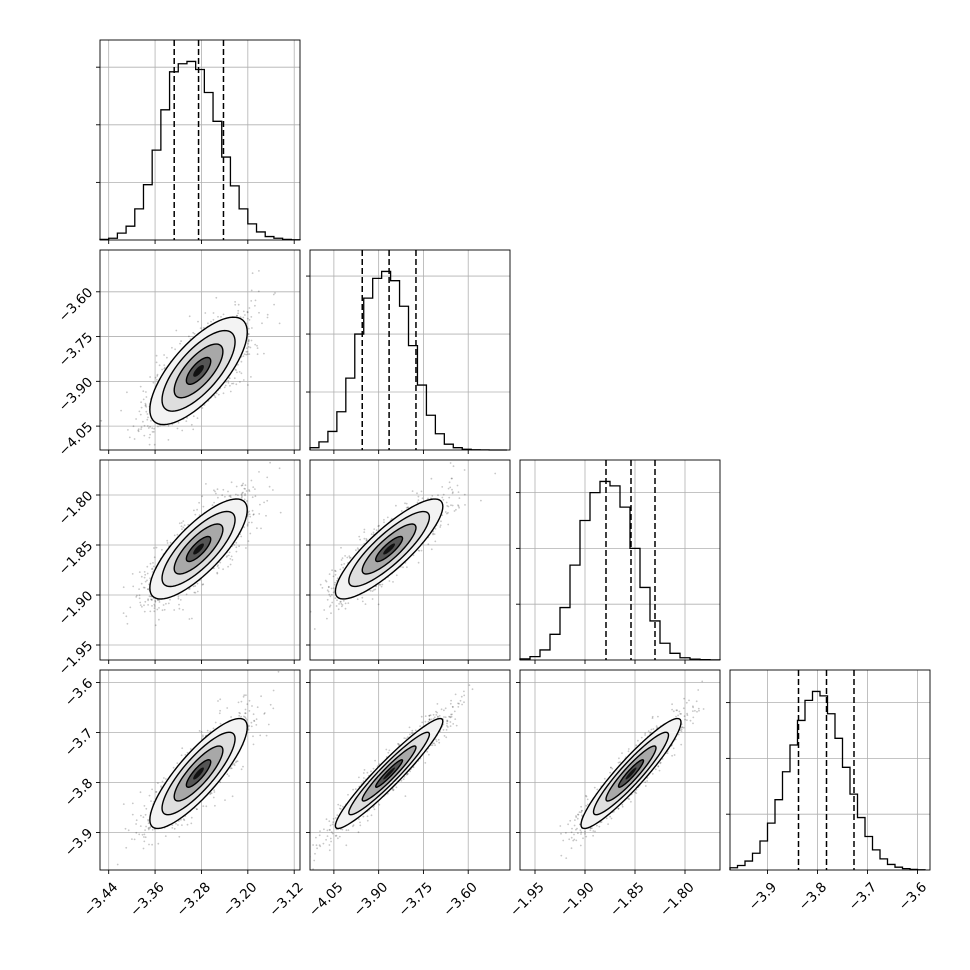 Image resolution: width=970 pixels, height=970 pixels. I want to click on density-fill, so click(198, 549).